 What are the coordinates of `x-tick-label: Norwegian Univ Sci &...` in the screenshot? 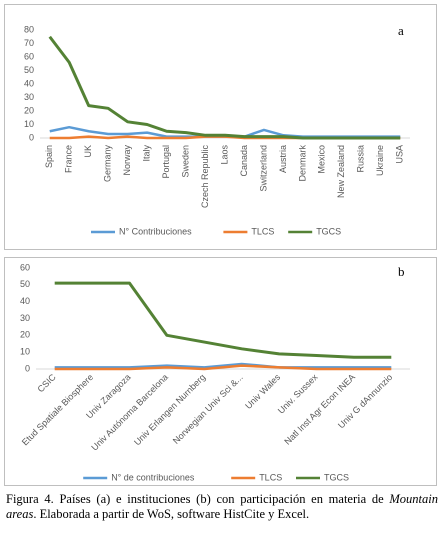 It's located at (208, 409).